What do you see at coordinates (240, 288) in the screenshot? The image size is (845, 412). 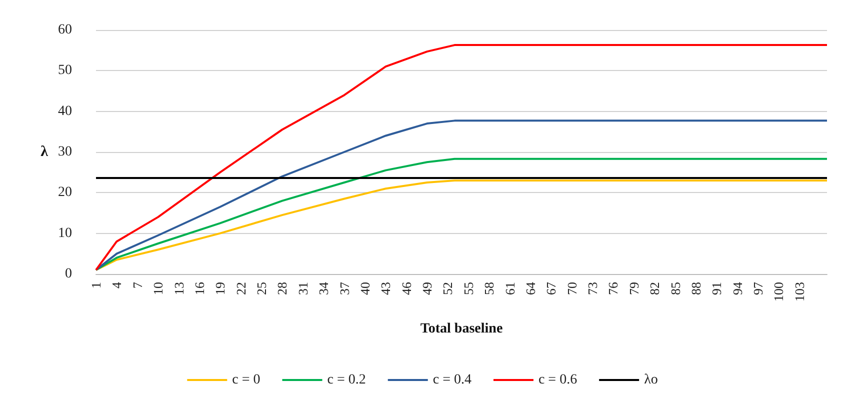 I see `x-tick-label: 22` at bounding box center [240, 288].